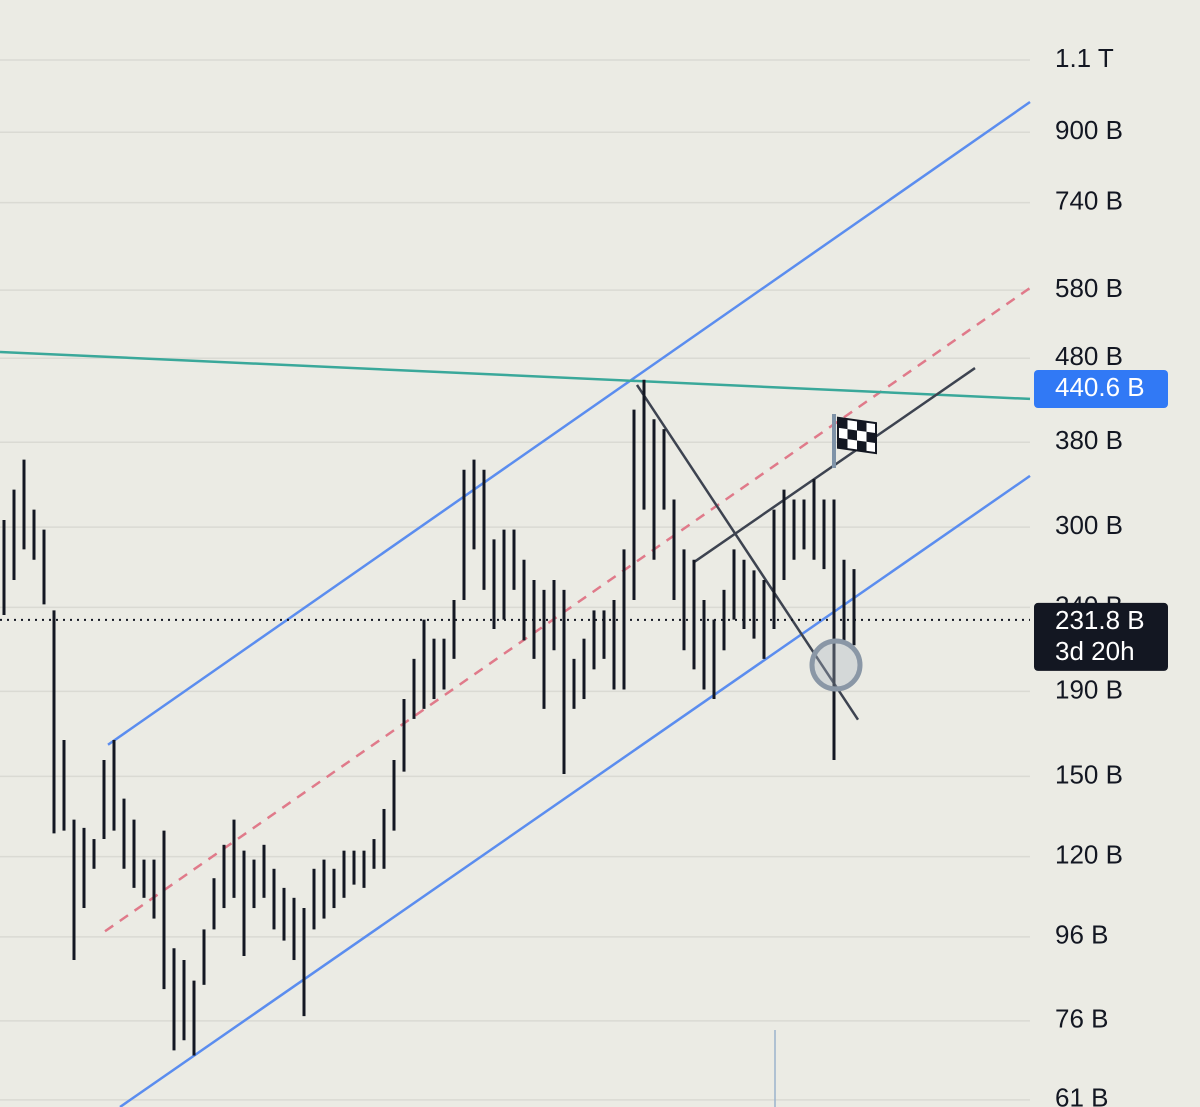 Image resolution: width=1200 pixels, height=1107 pixels. I want to click on price-label: 440.6 B, so click(1100, 387).